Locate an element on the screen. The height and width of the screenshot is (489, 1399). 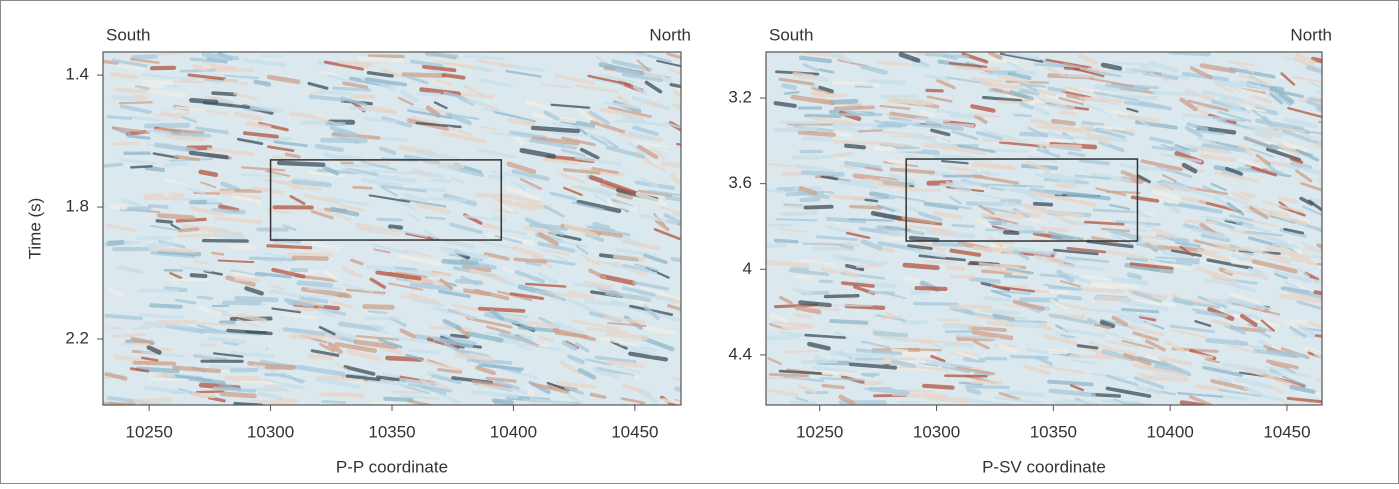
y-tick-label: 1.4 is located at coordinates (77, 74).